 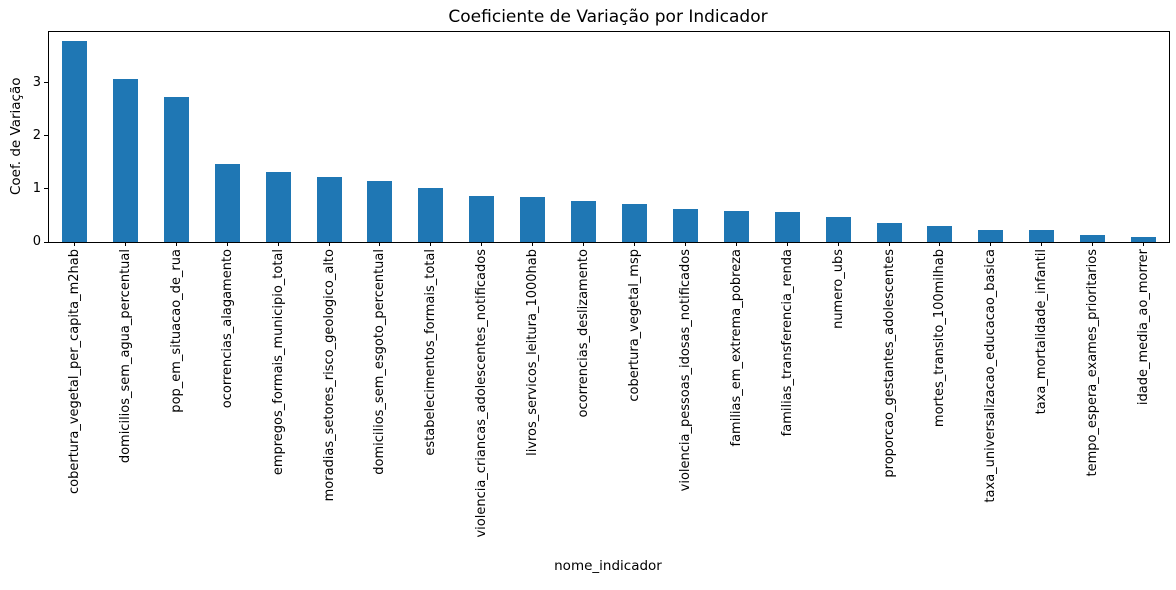 I want to click on y-tick-label: 0, so click(x=36, y=241).